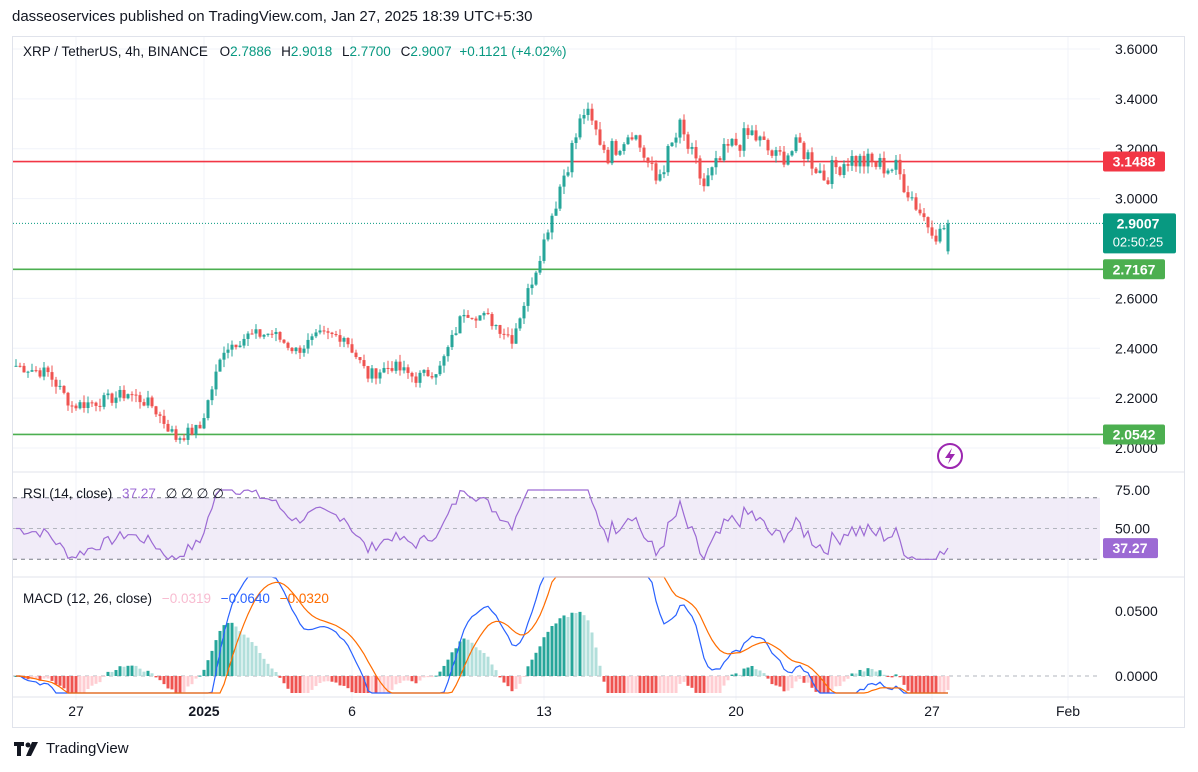 The height and width of the screenshot is (772, 1198). Describe the element at coordinates (932, 711) in the screenshot. I see `x-tick-label: 27` at that location.